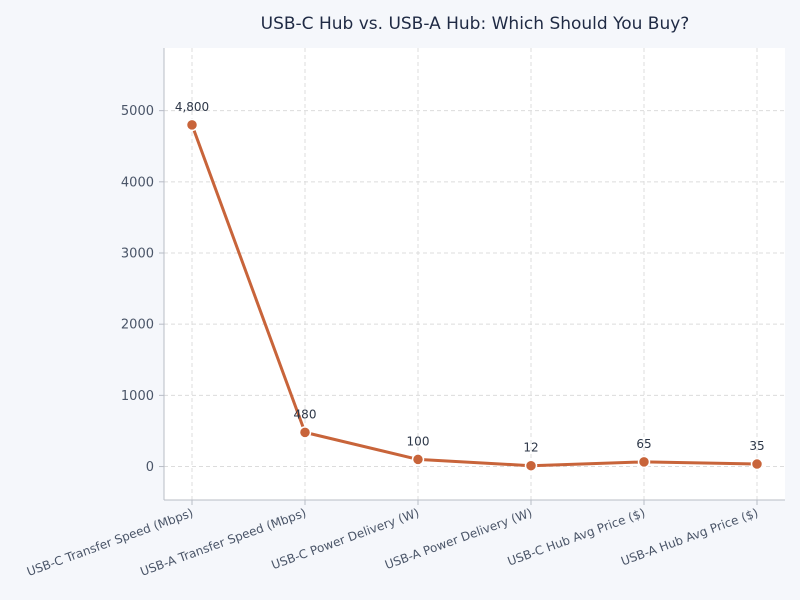 This screenshot has width=800, height=600. Describe the element at coordinates (756, 446) in the screenshot. I see `data-label: 35` at that location.